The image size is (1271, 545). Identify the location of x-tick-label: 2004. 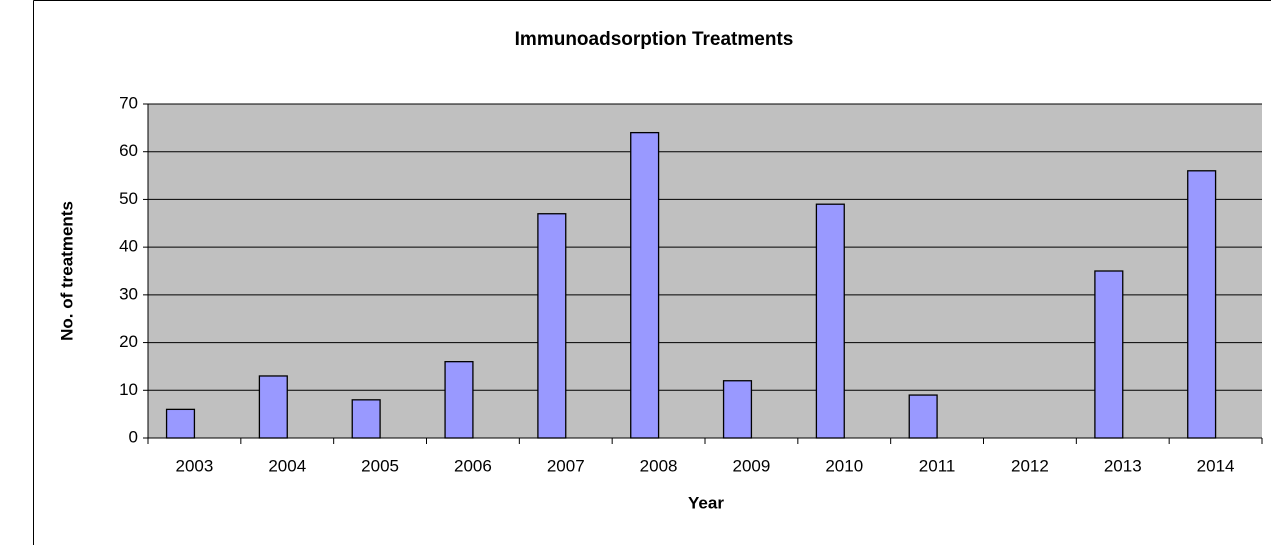
(287, 465).